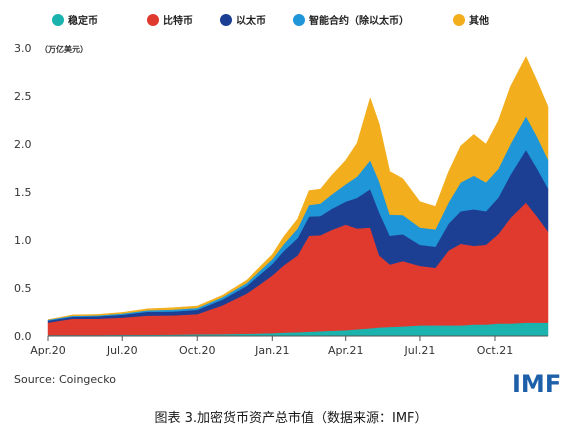  I want to click on legend-label: 智能合约（除以太币）, so click(359, 20).